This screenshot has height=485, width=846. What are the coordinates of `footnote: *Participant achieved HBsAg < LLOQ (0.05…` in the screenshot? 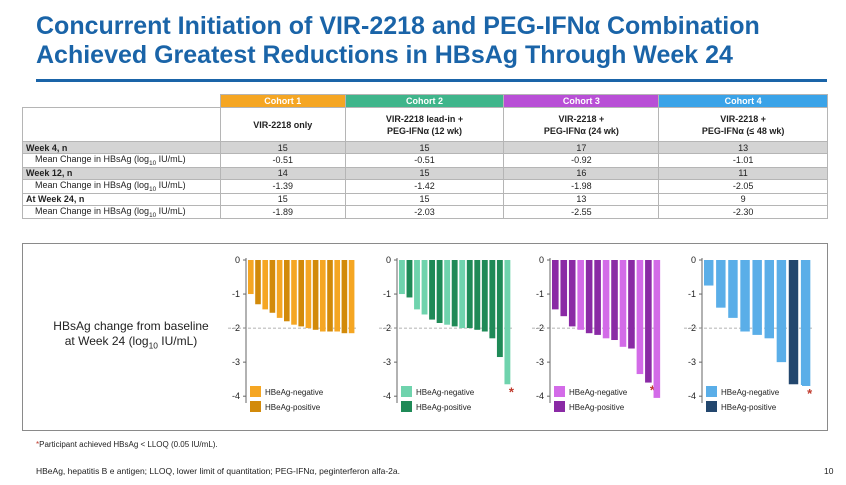 It's located at (127, 444).